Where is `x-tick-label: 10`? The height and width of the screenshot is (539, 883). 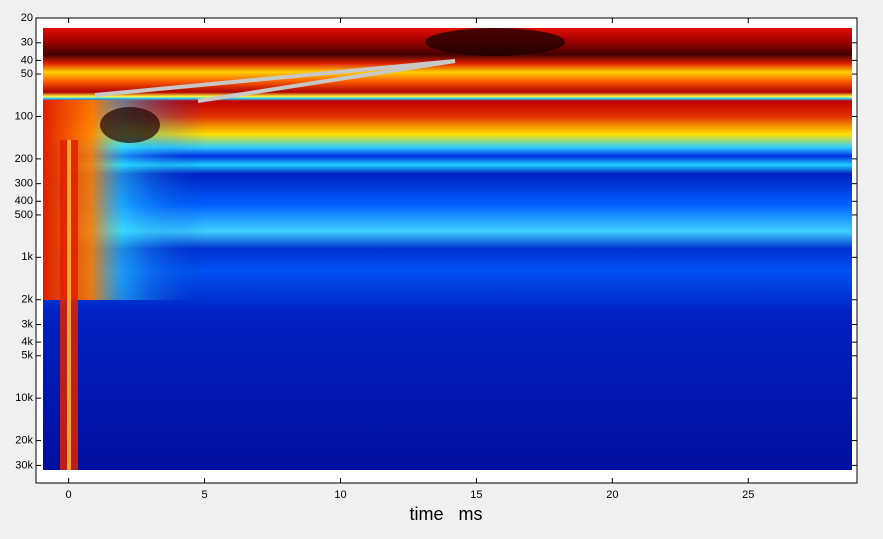
x-tick-label: 10 is located at coordinates (340, 495).